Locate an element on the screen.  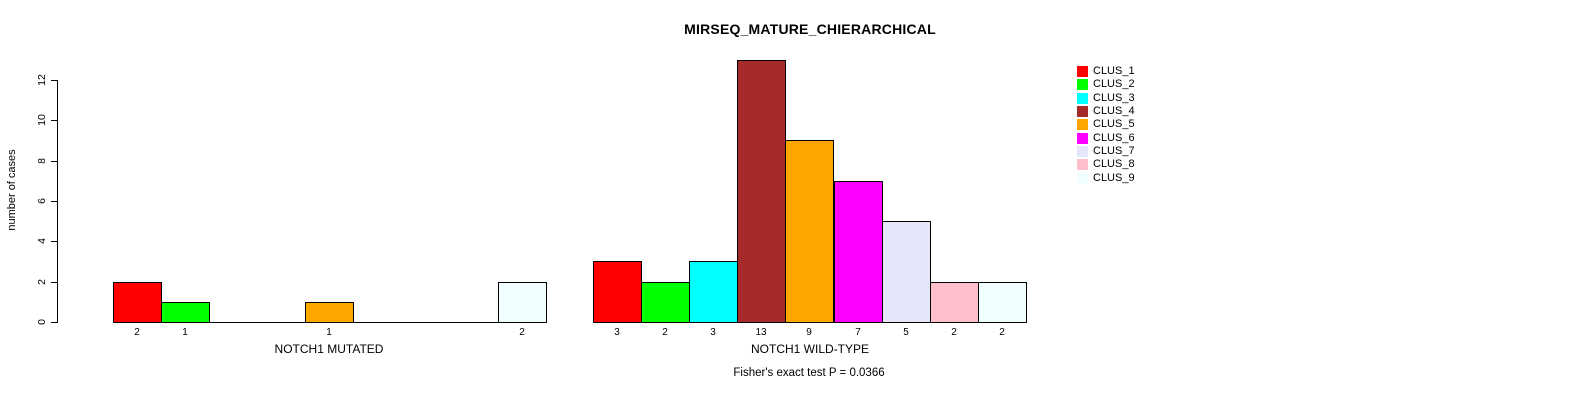
bar-clus_2-mutated is located at coordinates (185, 312).